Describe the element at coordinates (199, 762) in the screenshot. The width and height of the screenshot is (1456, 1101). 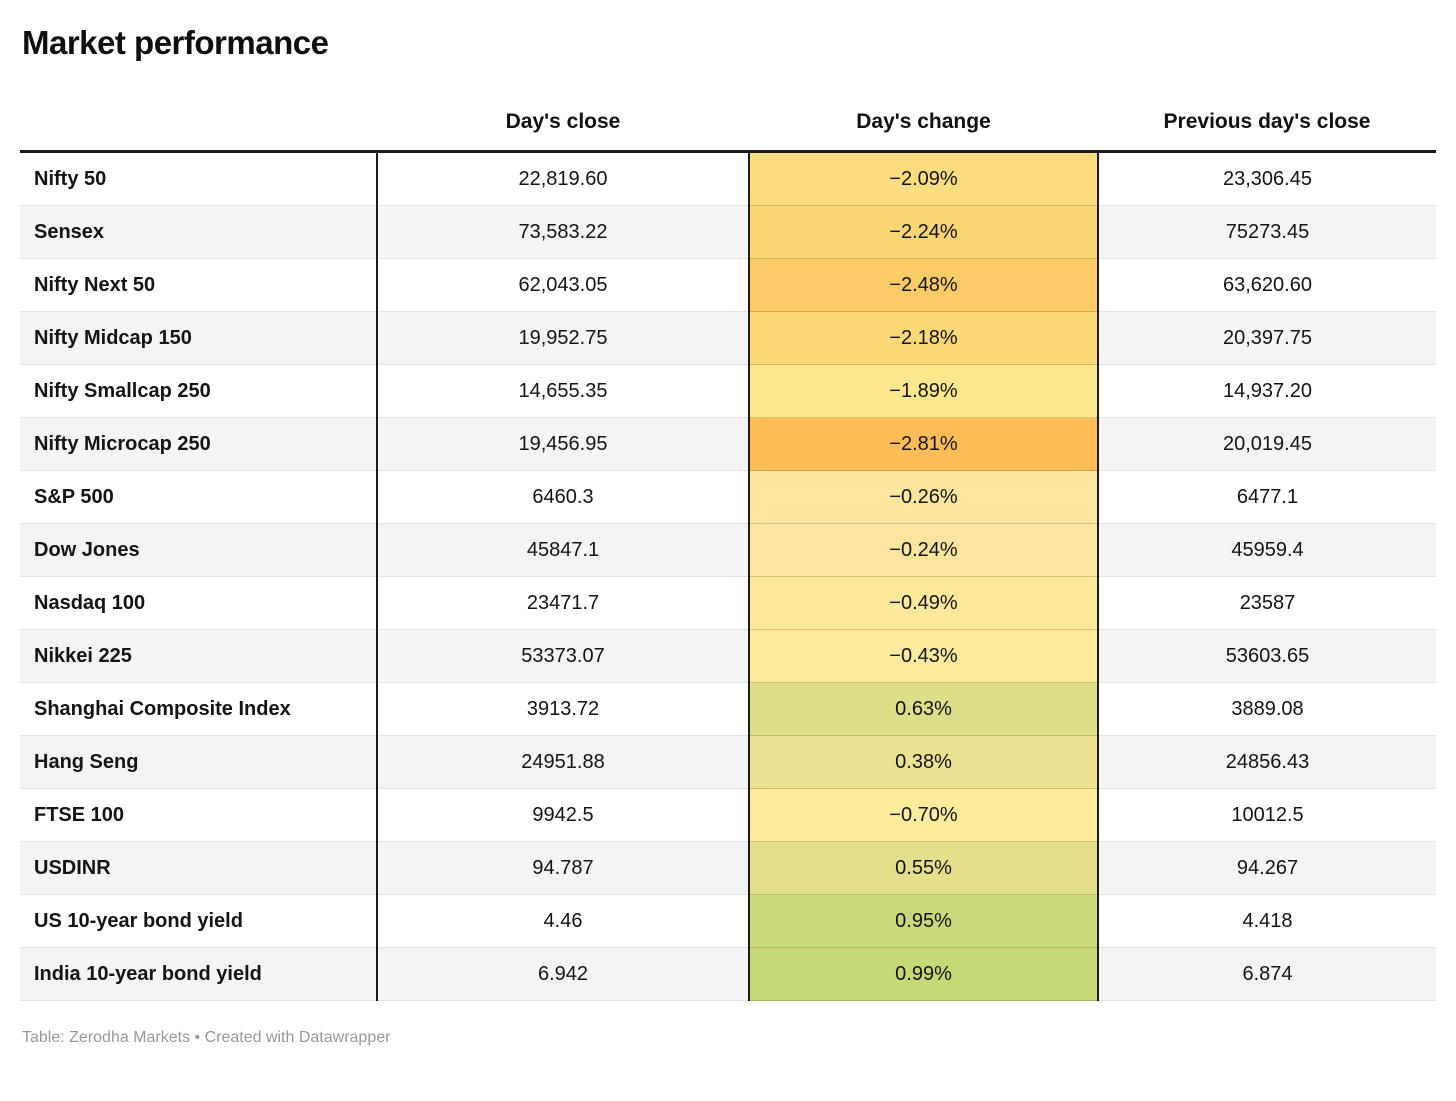
I see `instrument-label: Hang Seng` at that location.